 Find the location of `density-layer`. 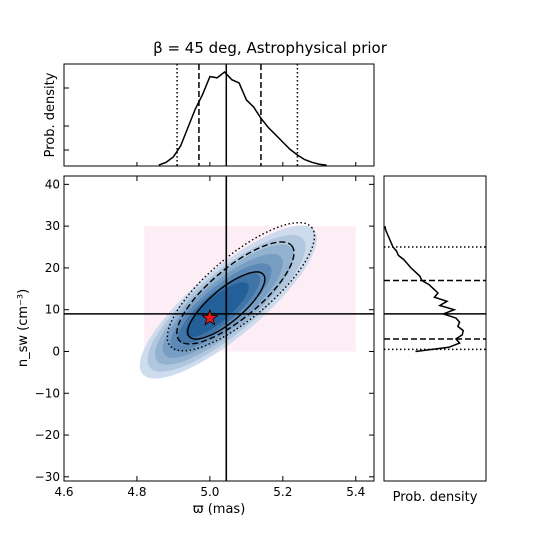

density-layer is located at coordinates (217, 310).